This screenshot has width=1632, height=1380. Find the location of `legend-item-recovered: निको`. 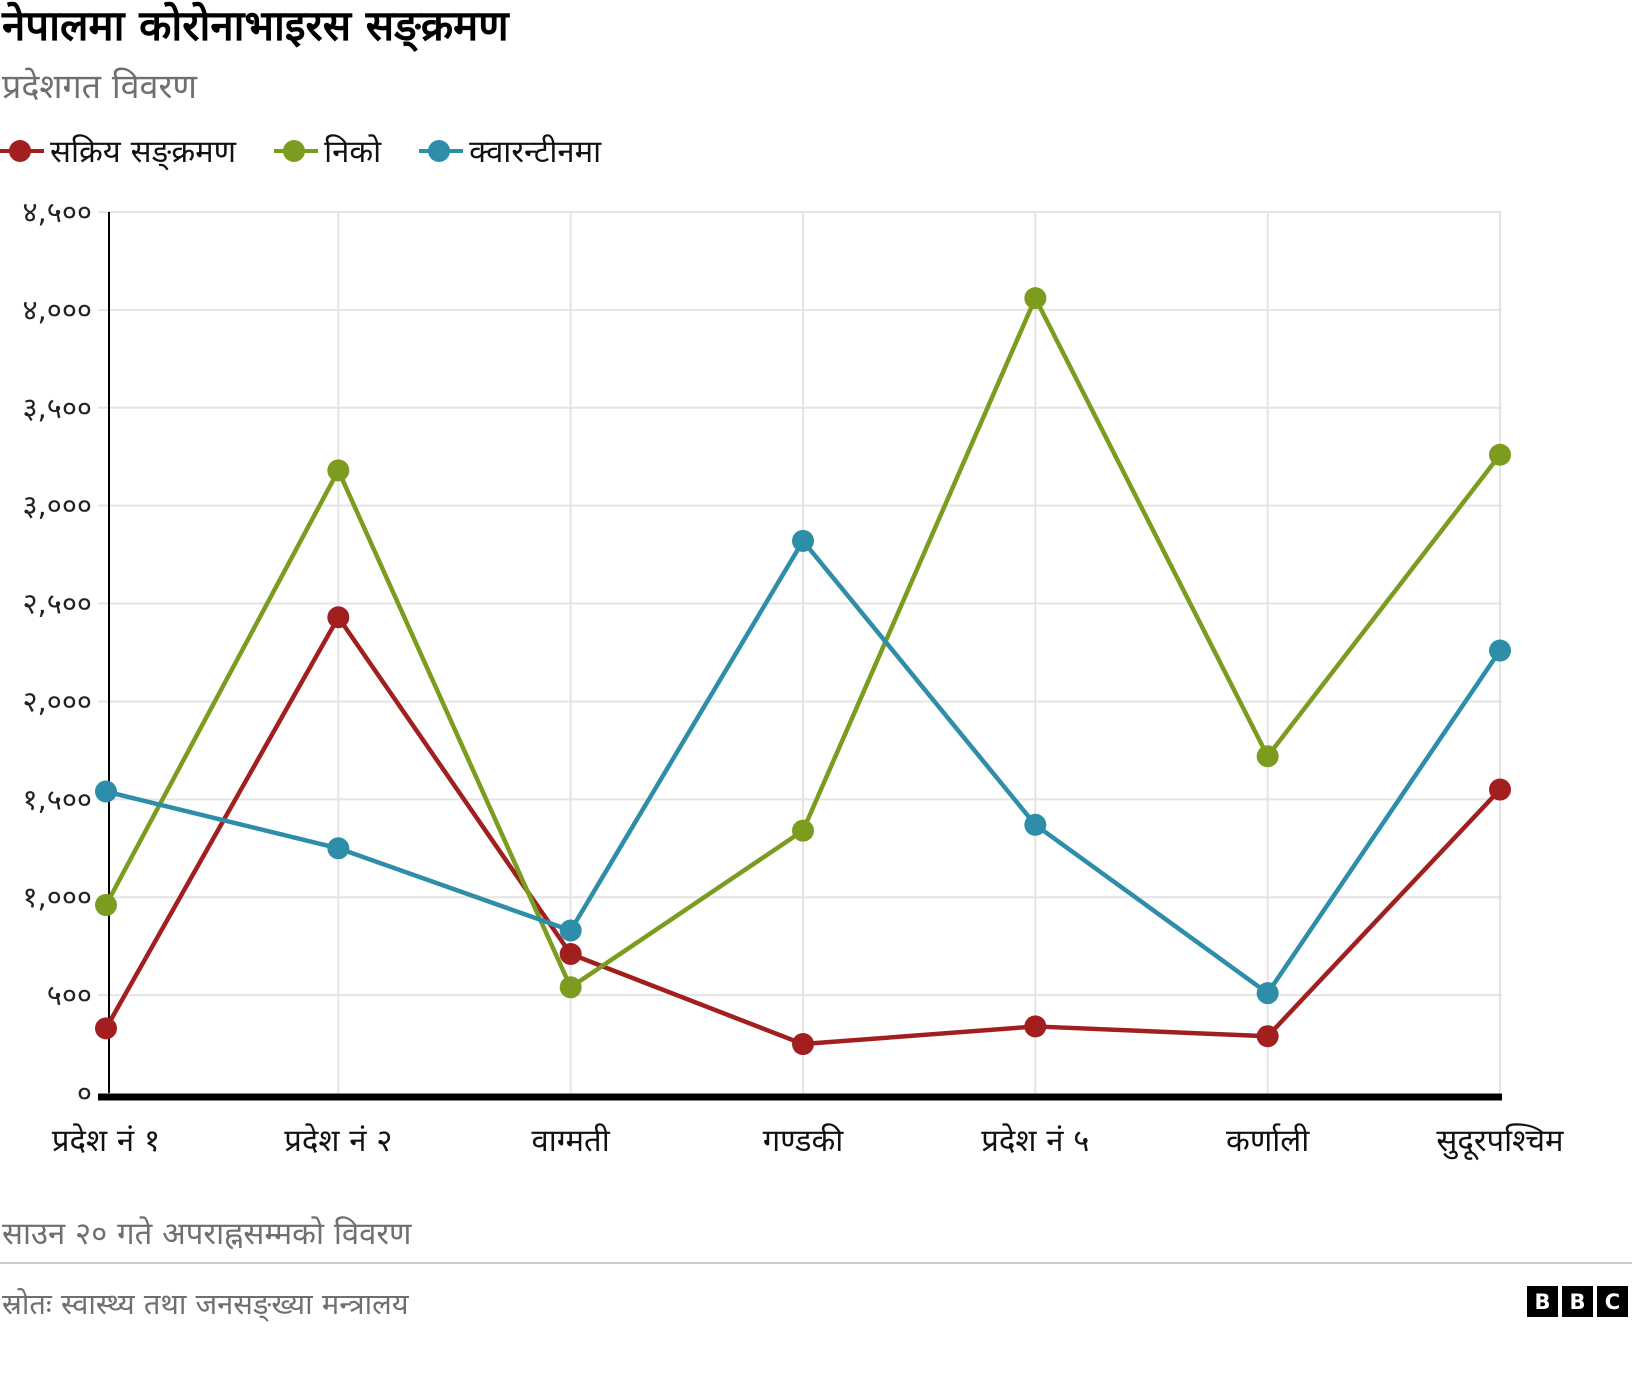

legend-item-recovered: निको is located at coordinates (327, 151).